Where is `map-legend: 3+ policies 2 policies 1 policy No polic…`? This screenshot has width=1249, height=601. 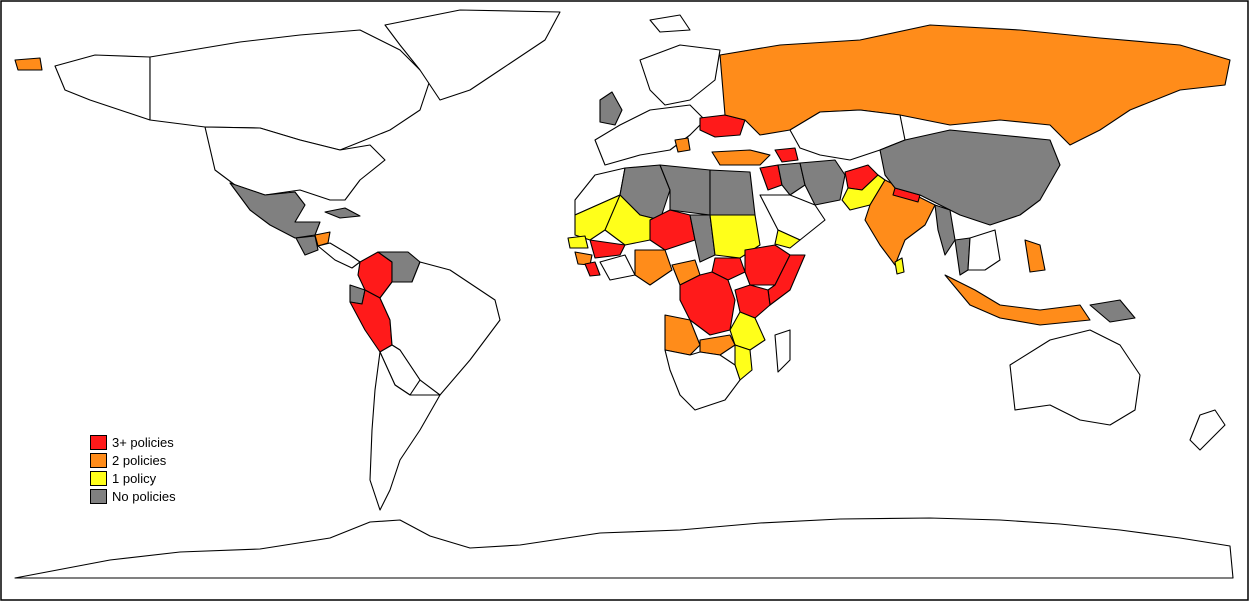
map-legend: 3+ policies 2 policies 1 policy No polic… is located at coordinates (133, 469).